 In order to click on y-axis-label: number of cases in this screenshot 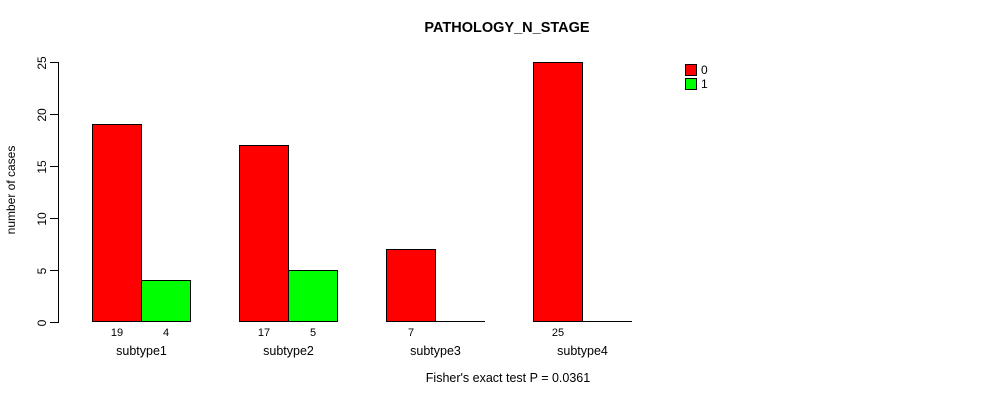, I will do `click(11, 190)`.